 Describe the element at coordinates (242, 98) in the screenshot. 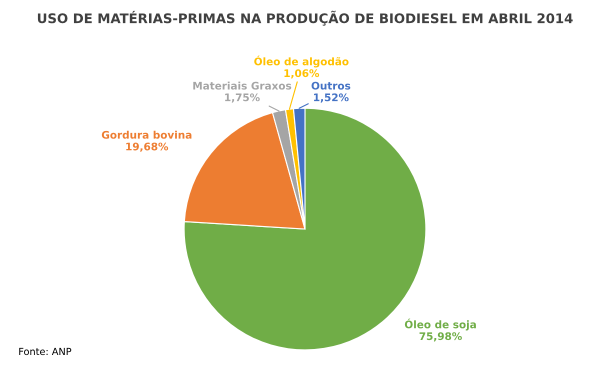

I see `data-label: 1,75%` at that location.